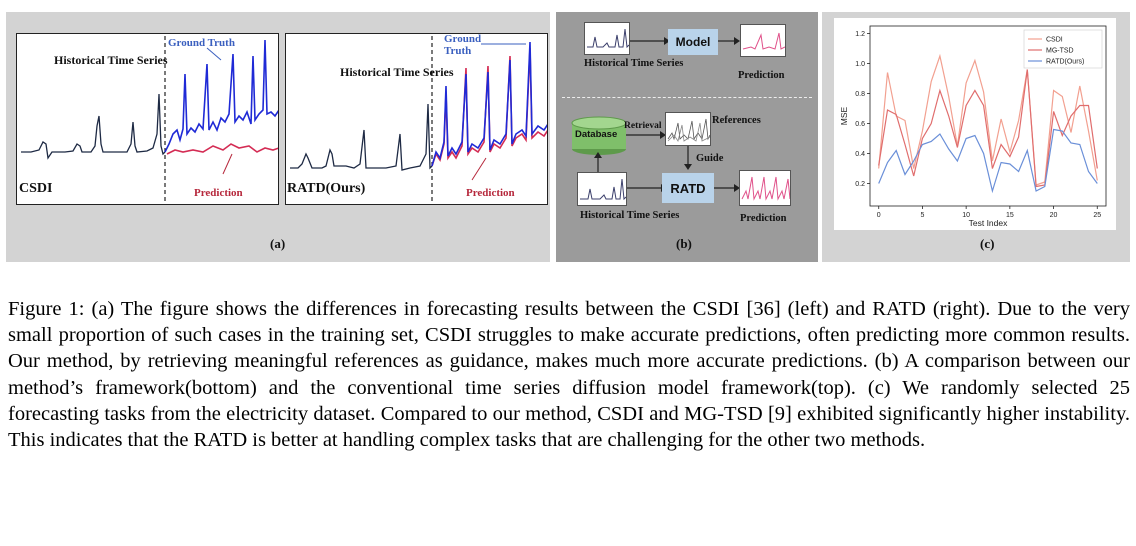  Describe the element at coordinates (687, 97) in the screenshot. I see `framework-divider` at that location.